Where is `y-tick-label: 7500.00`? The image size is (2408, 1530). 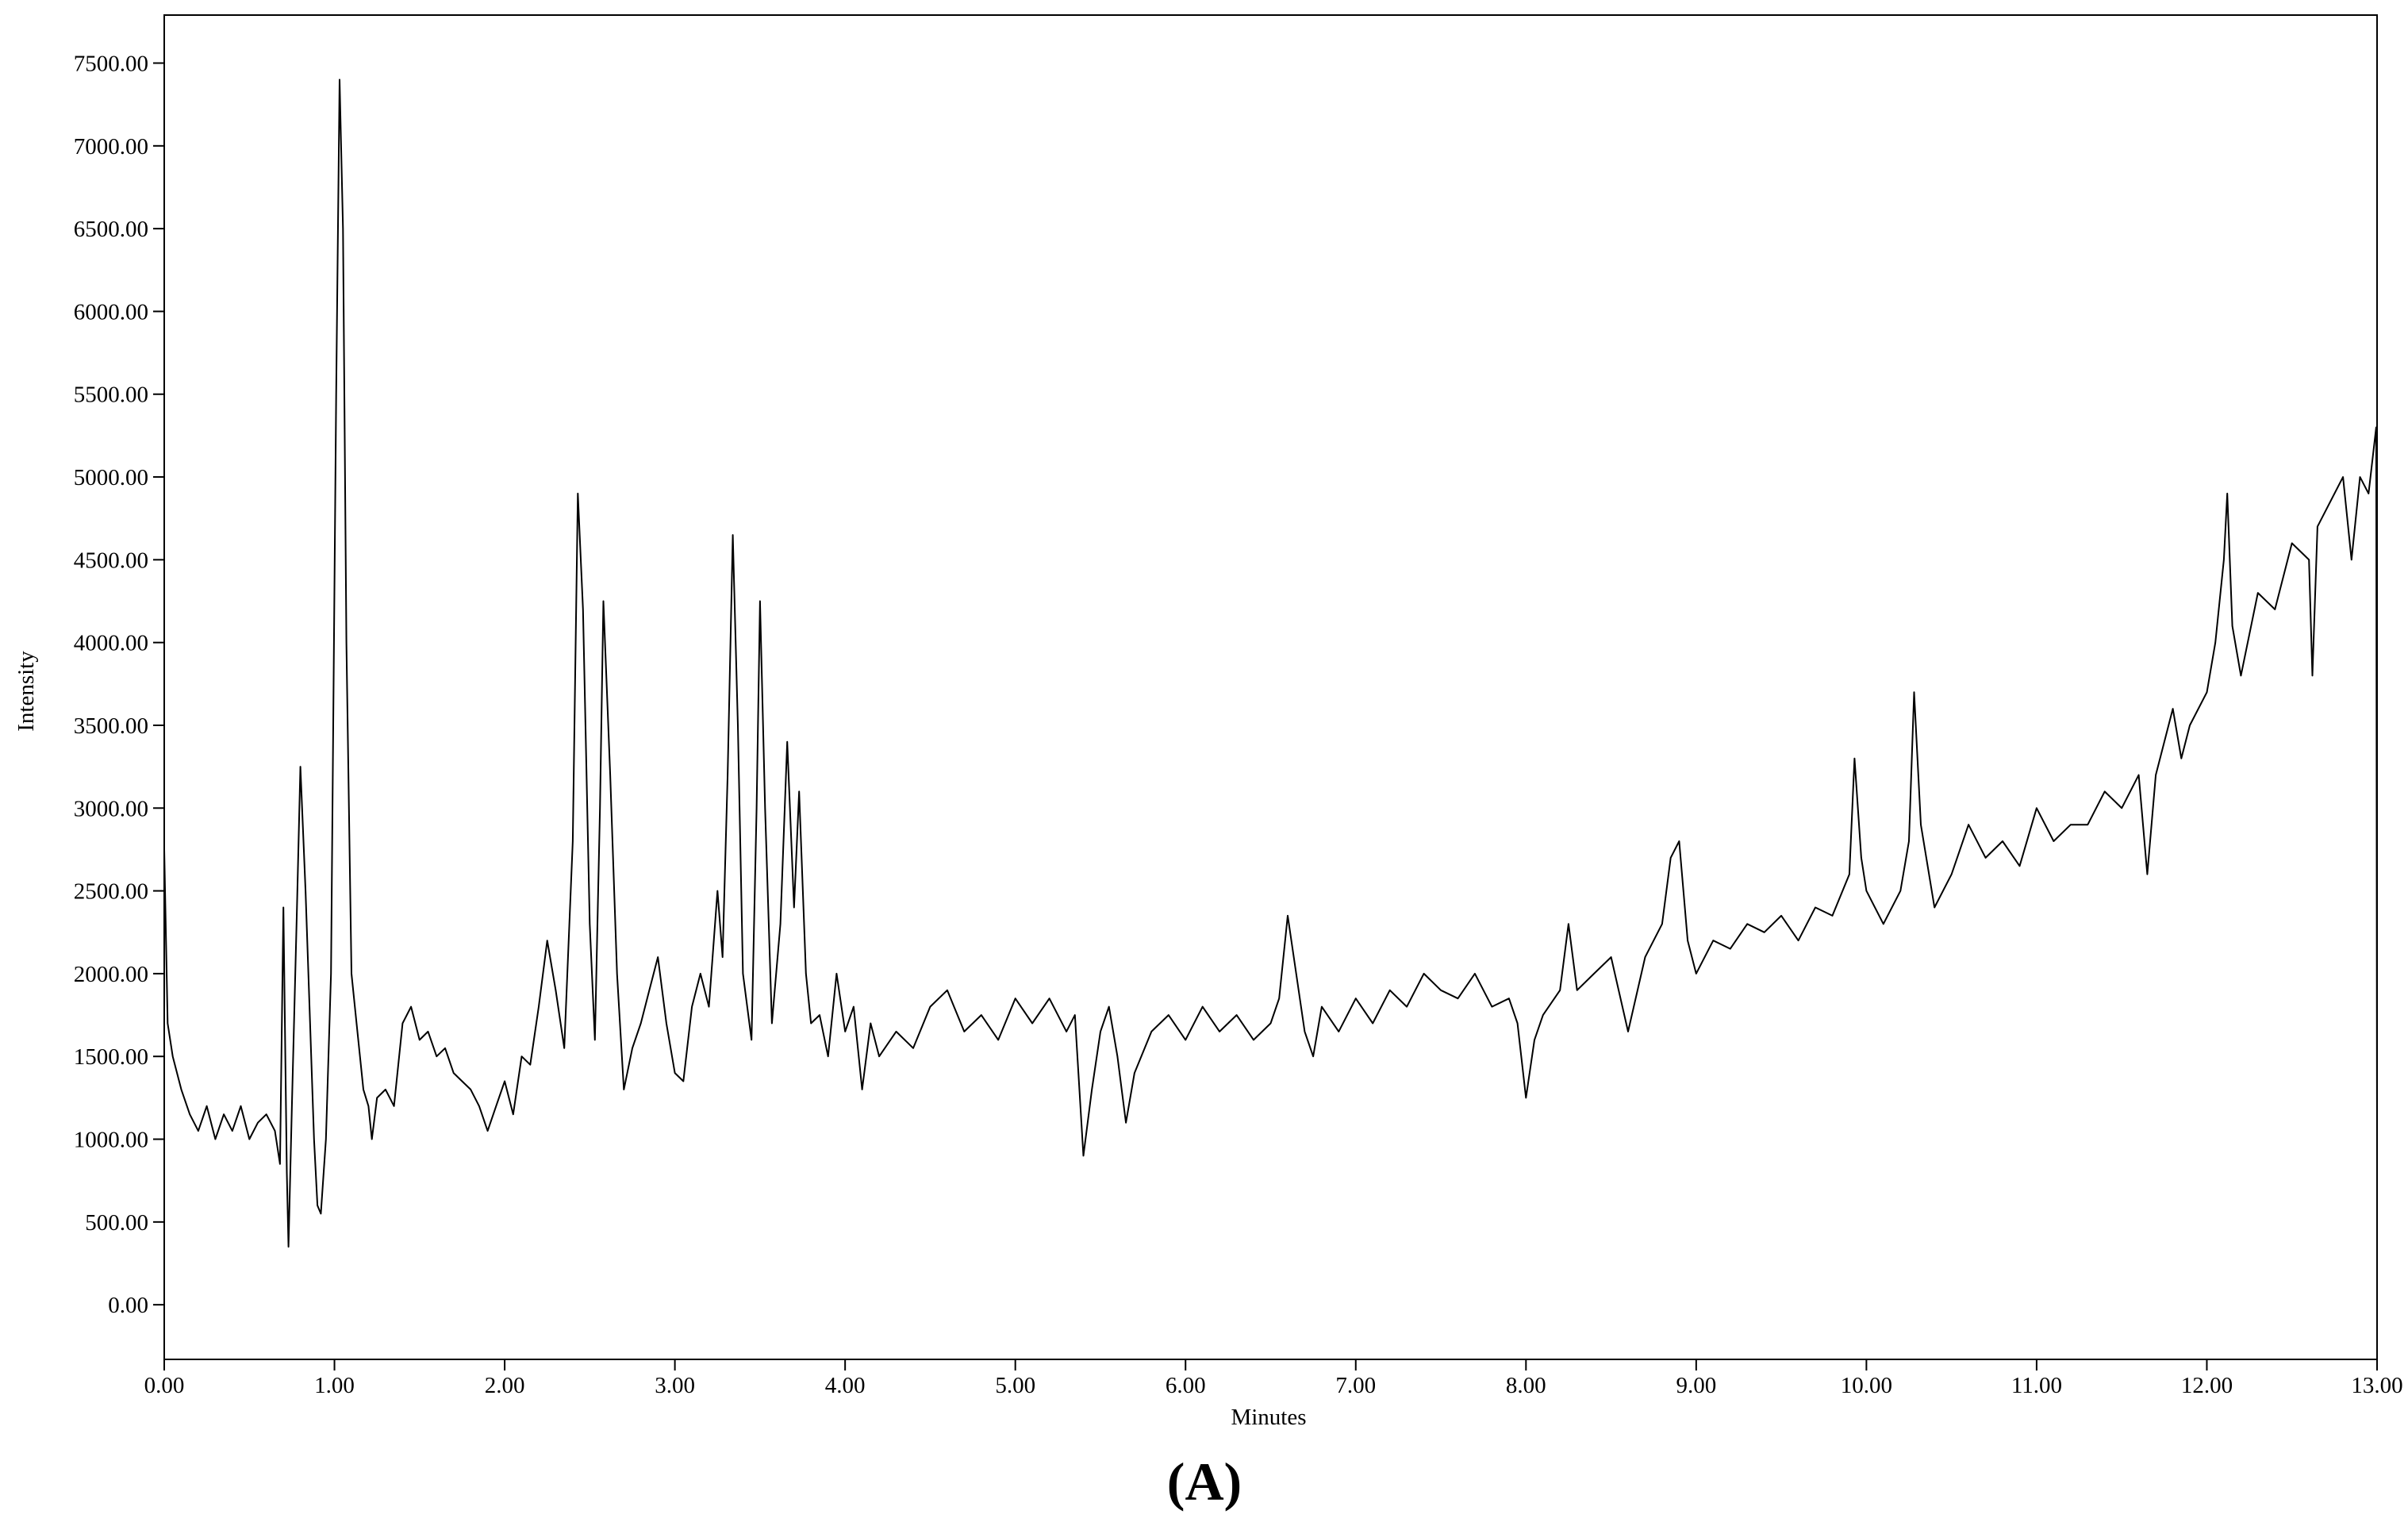
y-tick-label: 7500.00 is located at coordinates (111, 64).